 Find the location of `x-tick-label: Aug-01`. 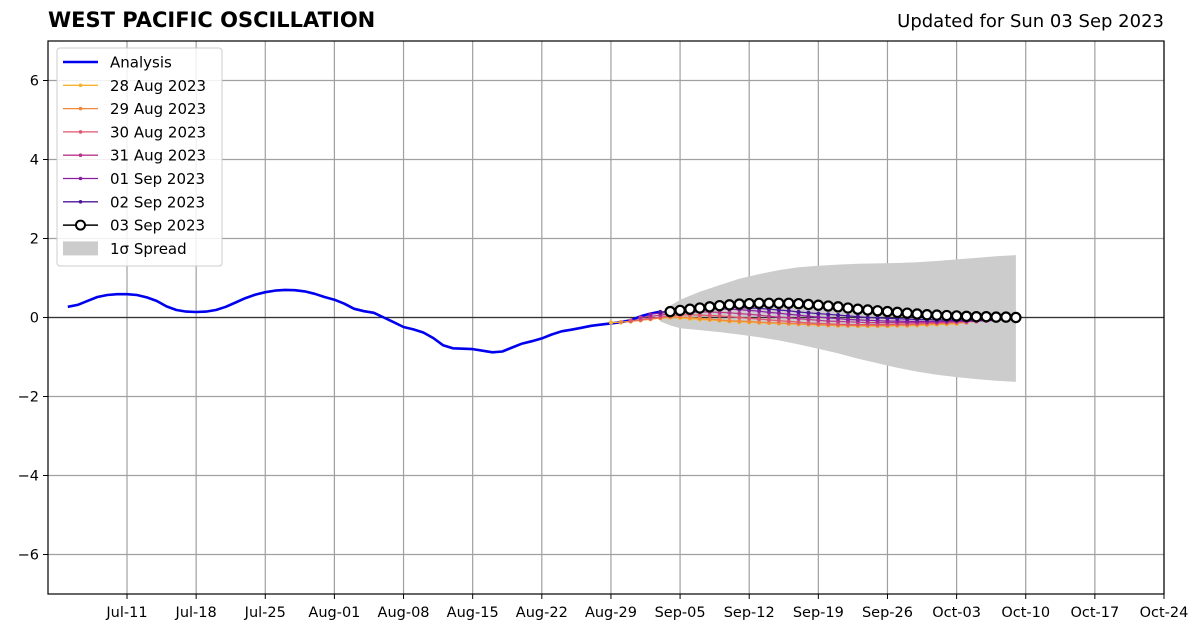

x-tick-label: Aug-01 is located at coordinates (334, 613).